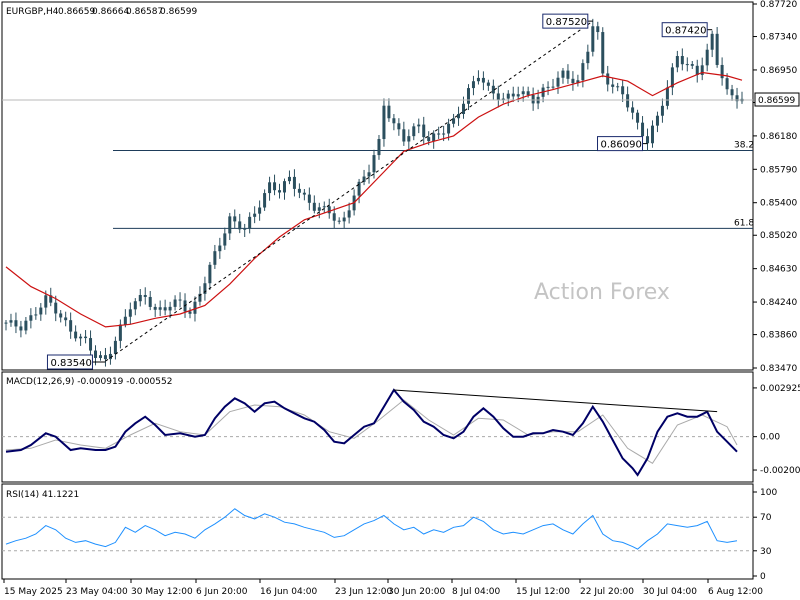  What do you see at coordinates (110, 12) in the screenshot?
I see `high-value: 0.86664` at bounding box center [110, 12].